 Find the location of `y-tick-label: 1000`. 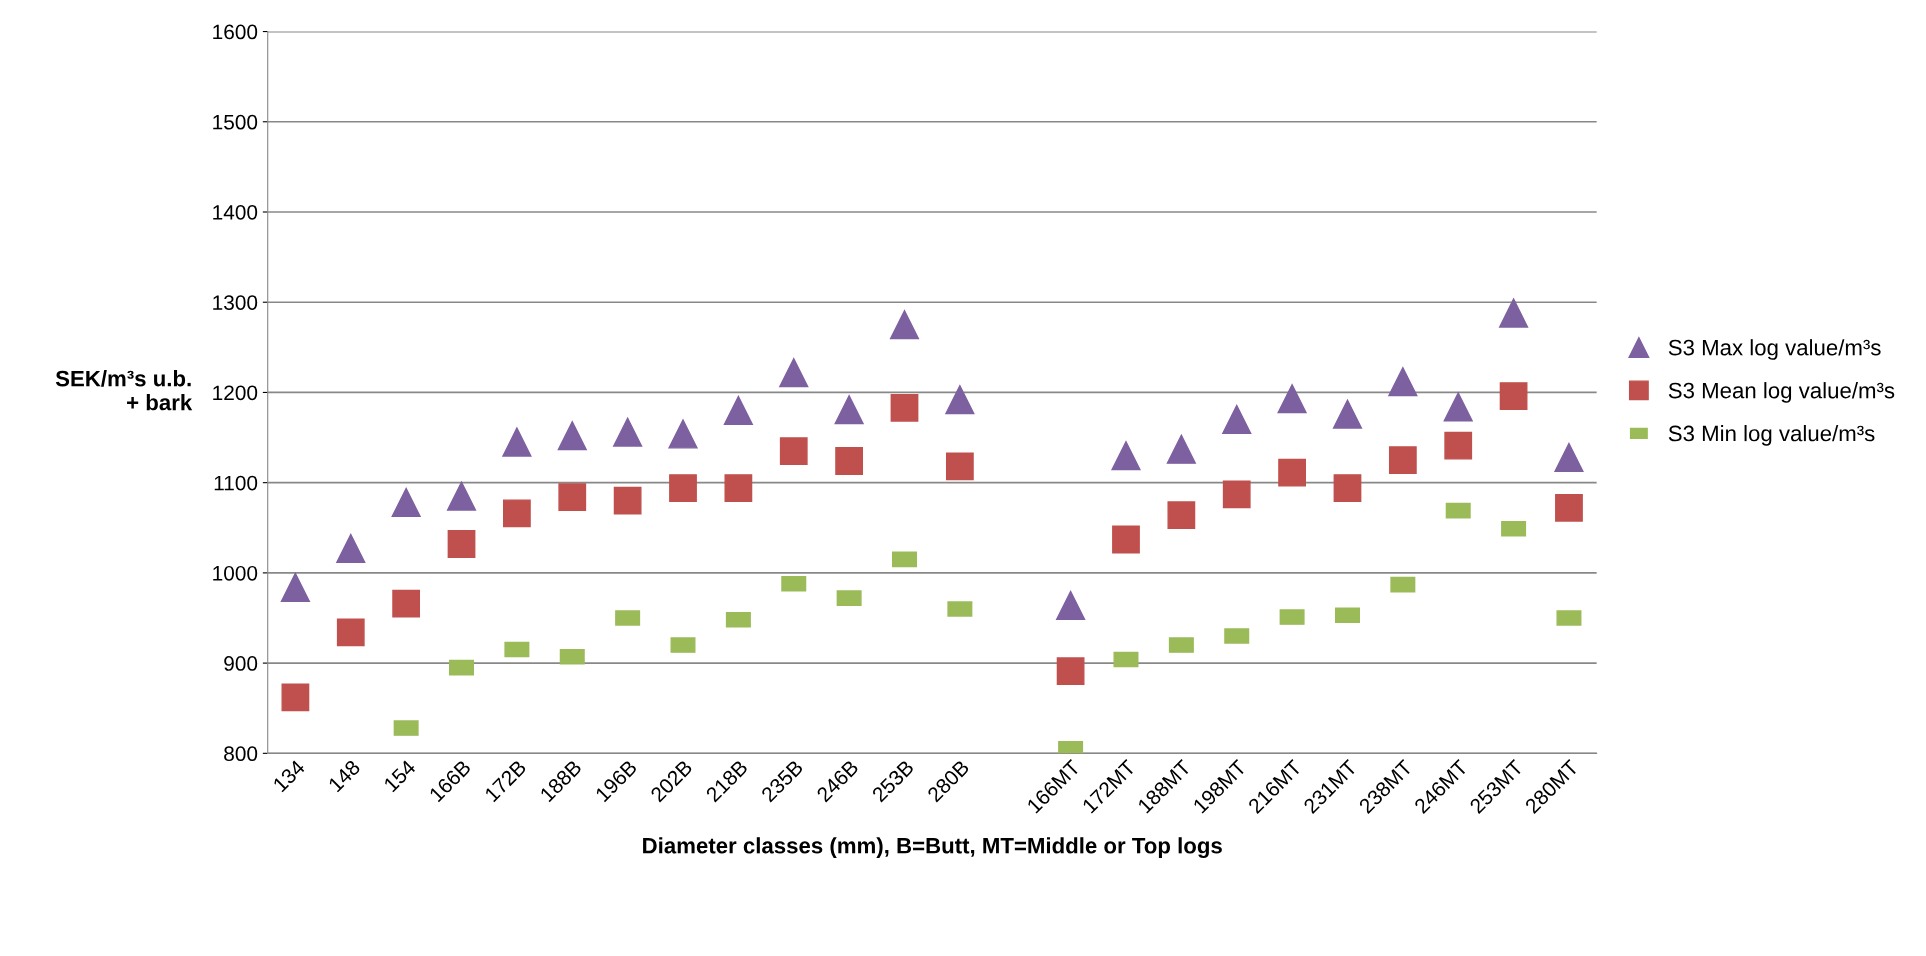

y-tick-label: 1000 is located at coordinates (235, 573).